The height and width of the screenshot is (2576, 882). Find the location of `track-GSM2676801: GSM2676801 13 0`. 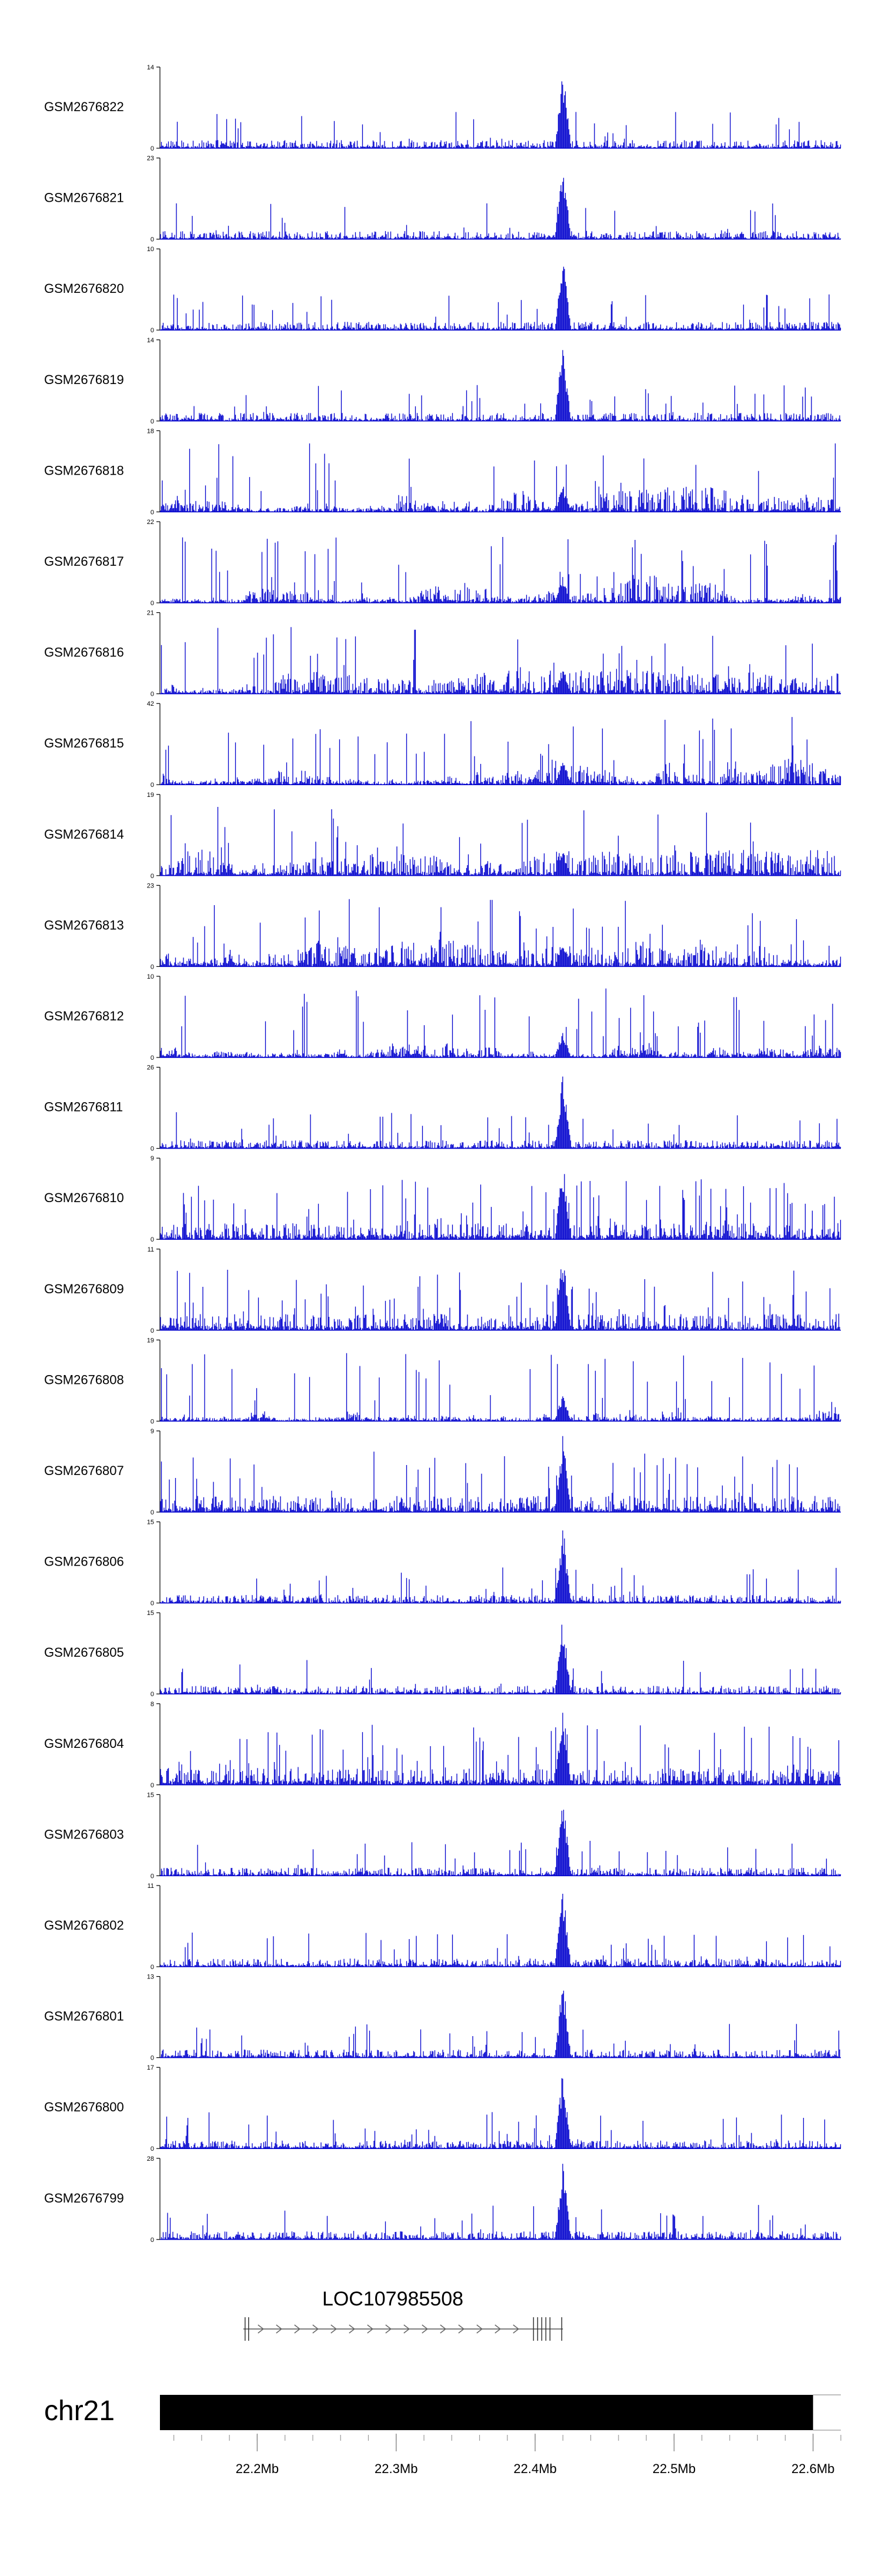

track-GSM2676801: GSM2676801 13 0 is located at coordinates (442, 2018).